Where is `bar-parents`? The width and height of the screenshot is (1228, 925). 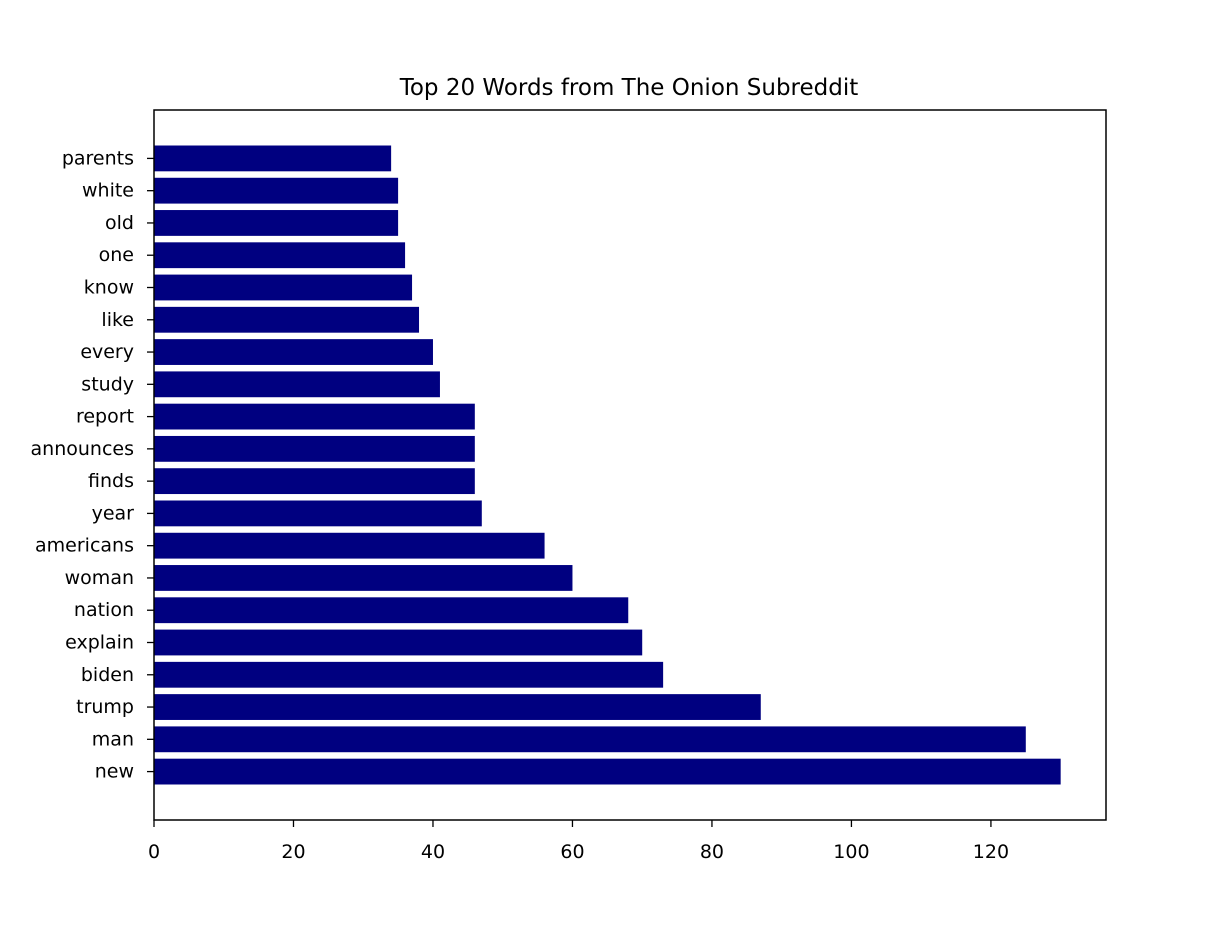 bar-parents is located at coordinates (273, 158).